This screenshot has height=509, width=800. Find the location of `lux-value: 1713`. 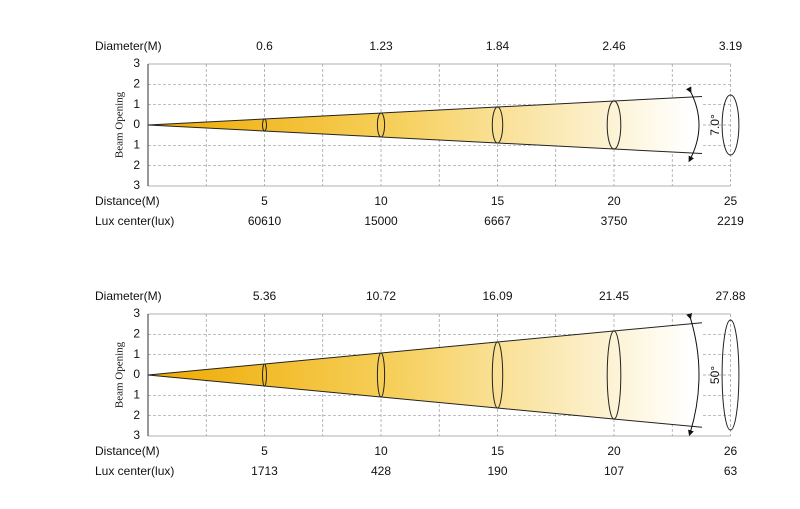

lux-value: 1713 is located at coordinates (264, 471).